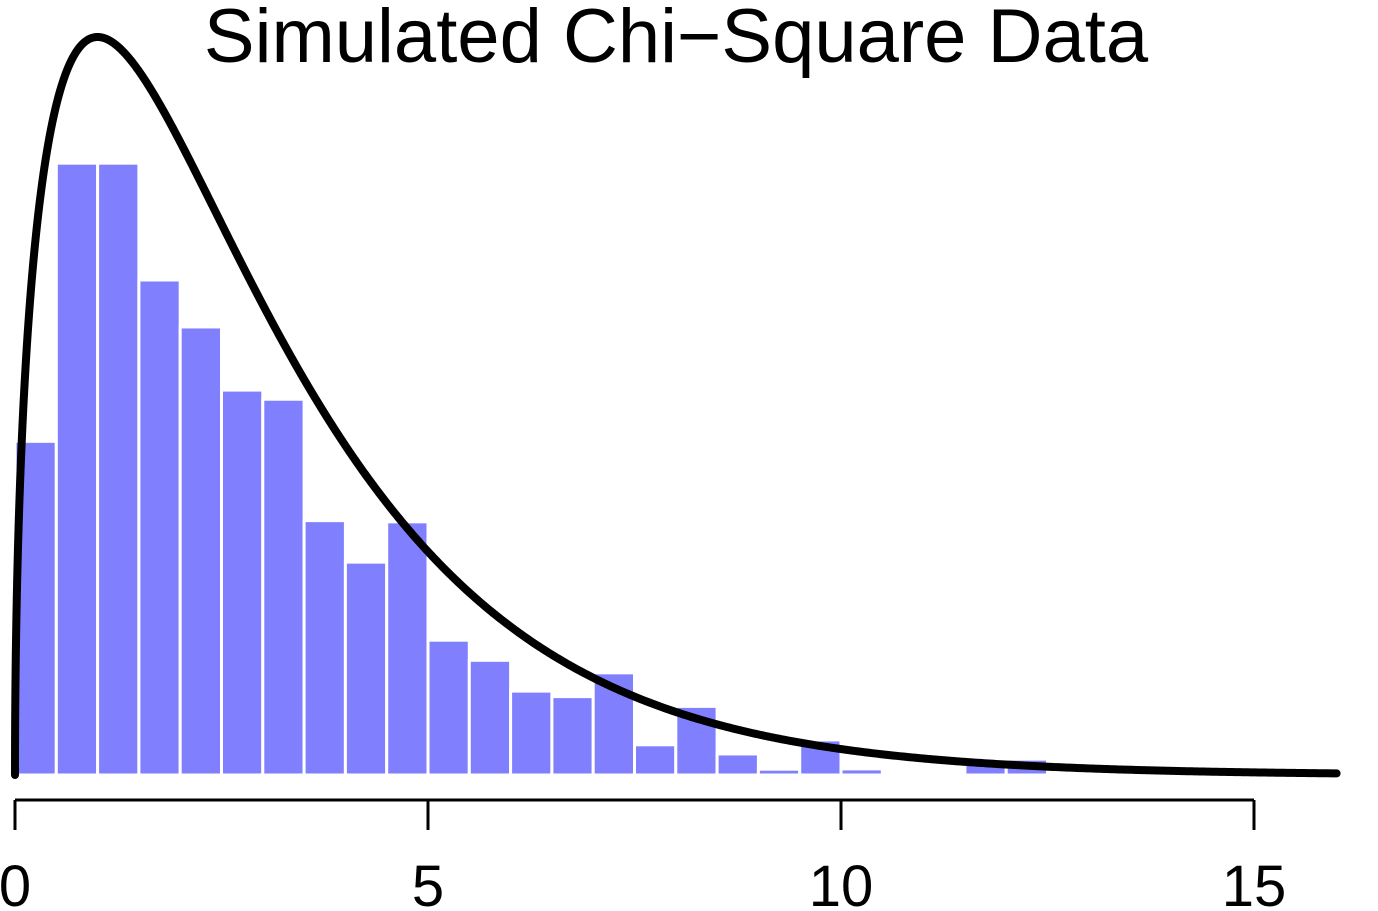 This screenshot has height=911, width=1378. What do you see at coordinates (428, 882) in the screenshot?
I see `x-tick-label: 5` at bounding box center [428, 882].